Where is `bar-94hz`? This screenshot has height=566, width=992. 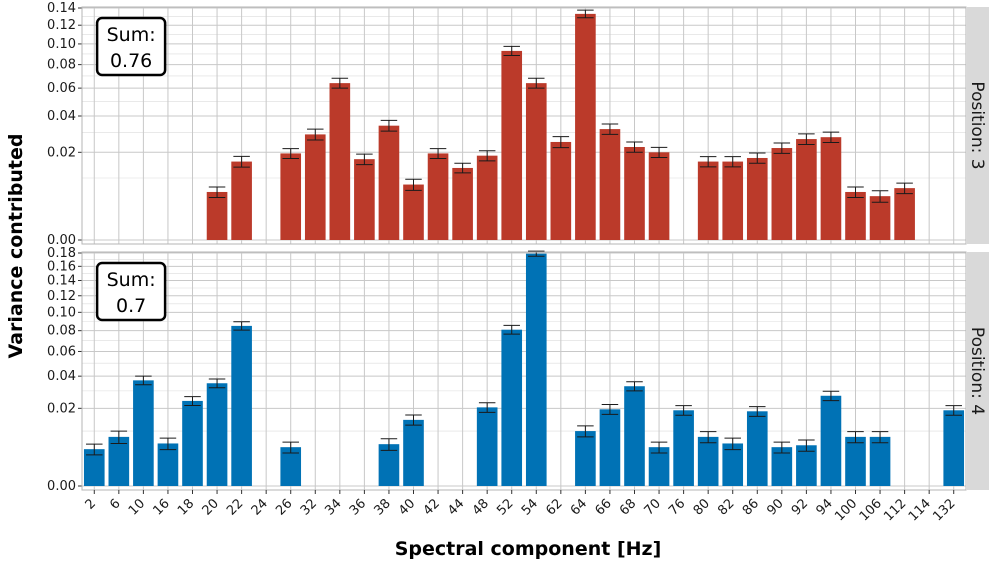 bar-94hz is located at coordinates (831, 188).